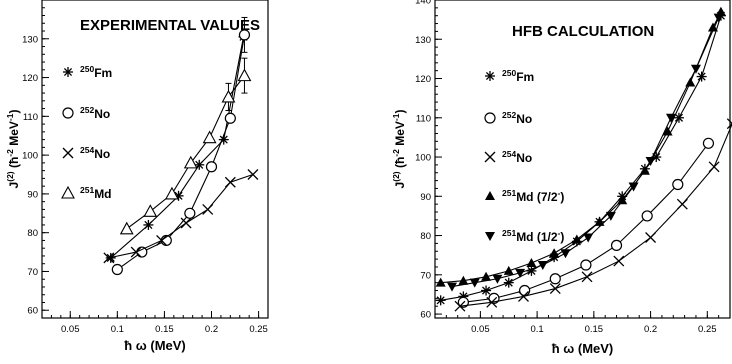  What do you see at coordinates (533, 236) in the screenshot?
I see `legend-label: 251Md (1/2-)` at bounding box center [533, 236].